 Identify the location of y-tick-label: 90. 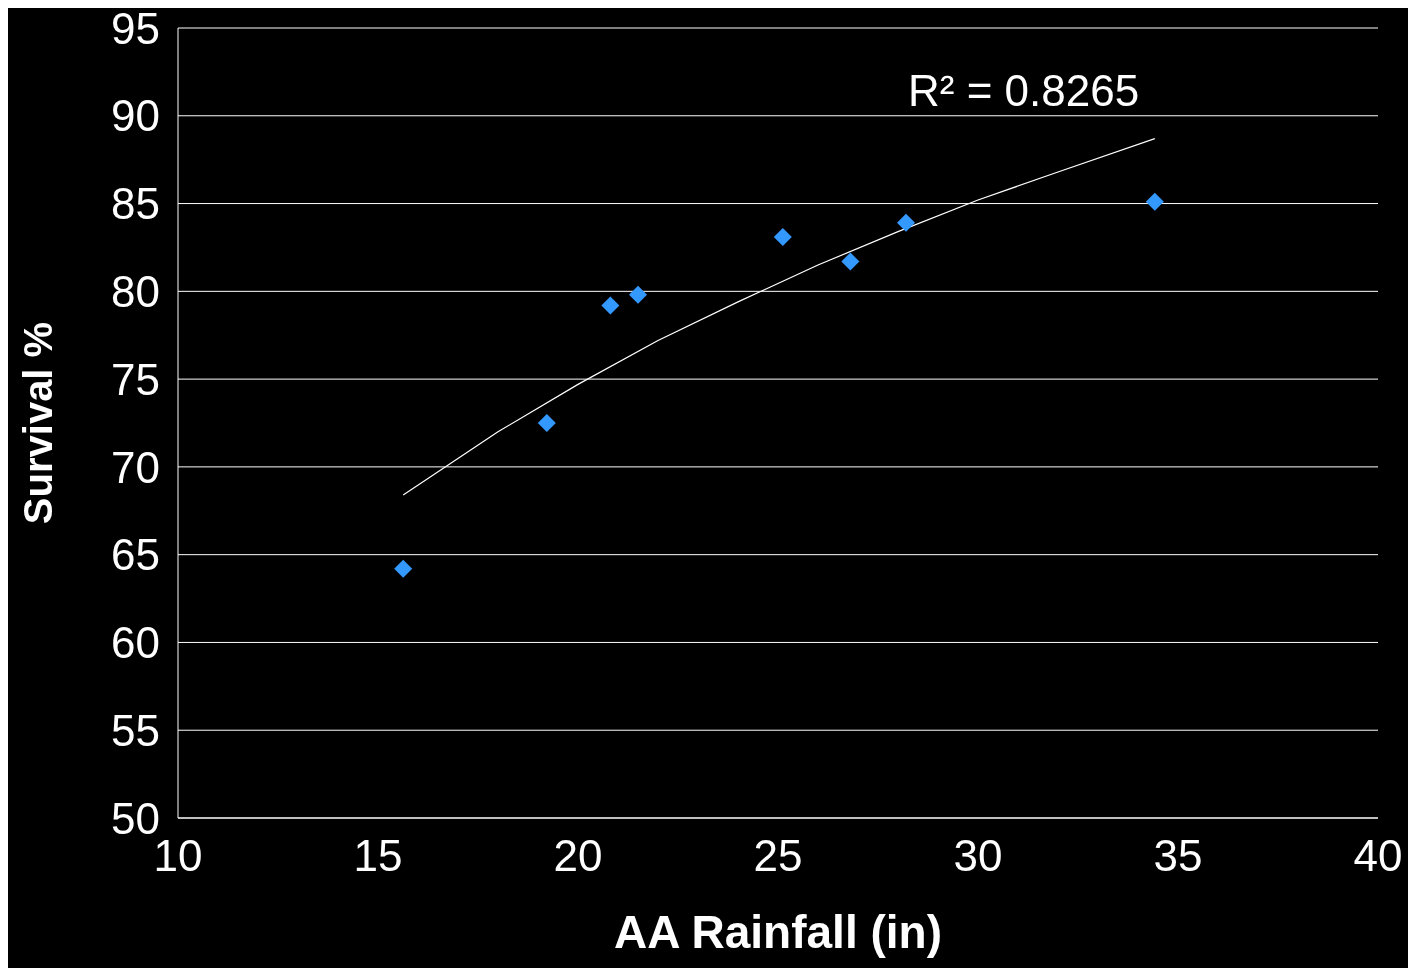
(135, 116).